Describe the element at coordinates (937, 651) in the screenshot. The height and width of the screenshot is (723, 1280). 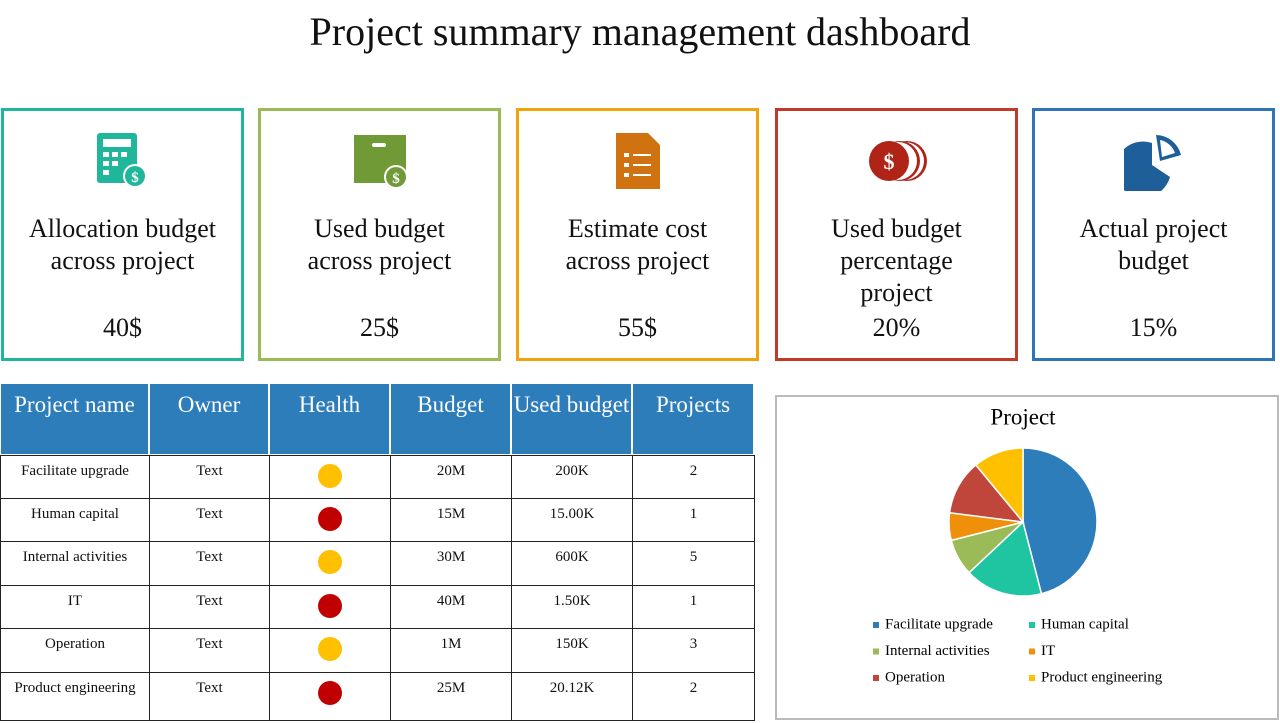
I see `legend-label: Internal activities` at that location.